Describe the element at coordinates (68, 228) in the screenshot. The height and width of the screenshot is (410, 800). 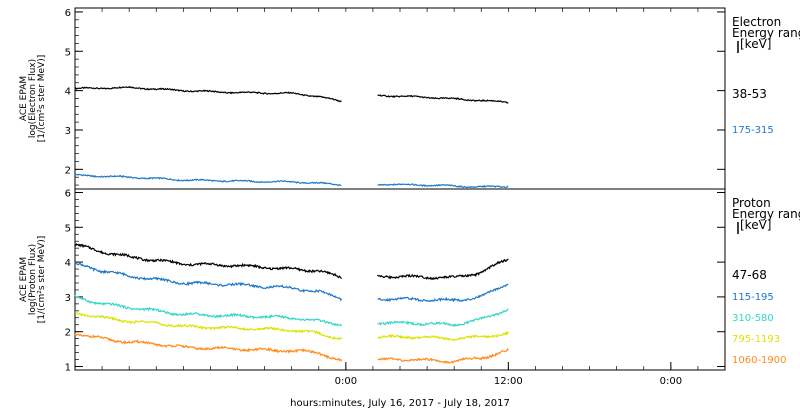
I see `proton-ytick-label: 5` at that location.